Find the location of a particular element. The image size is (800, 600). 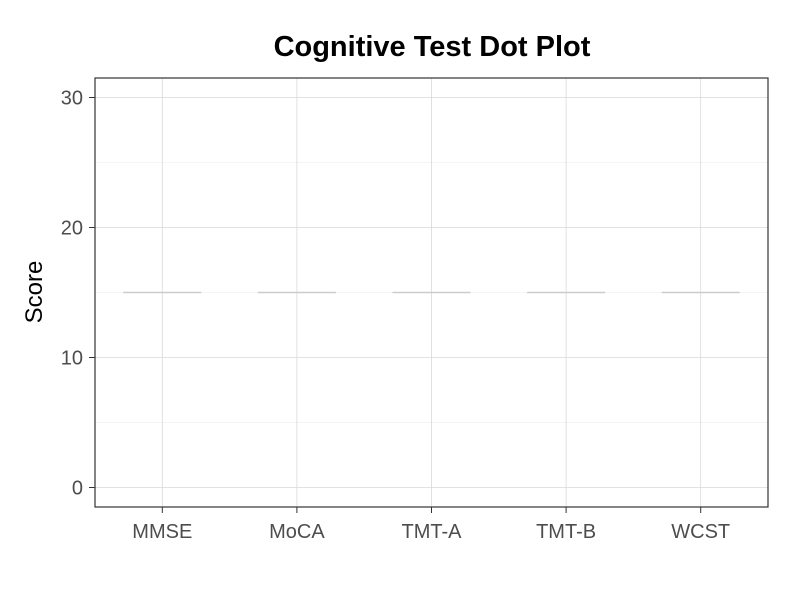

y-axis-label: Score is located at coordinates (34, 292).